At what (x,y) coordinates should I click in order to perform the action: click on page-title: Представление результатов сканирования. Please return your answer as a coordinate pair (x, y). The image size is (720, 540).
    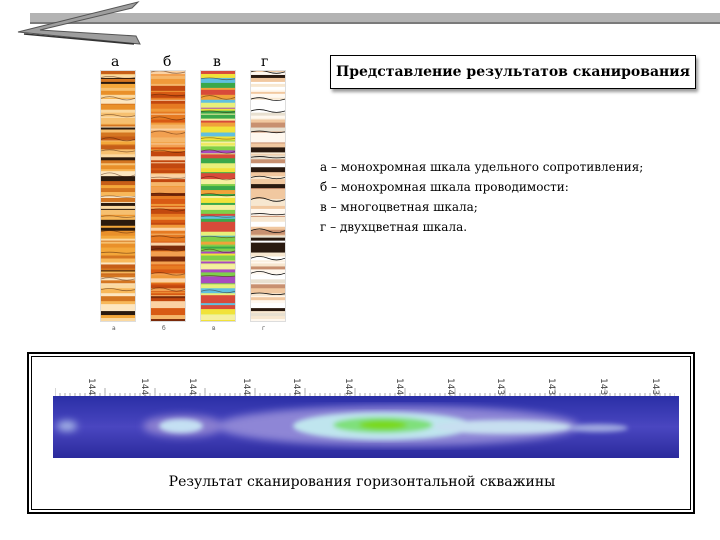
    Looking at the image, I should click on (513, 72).